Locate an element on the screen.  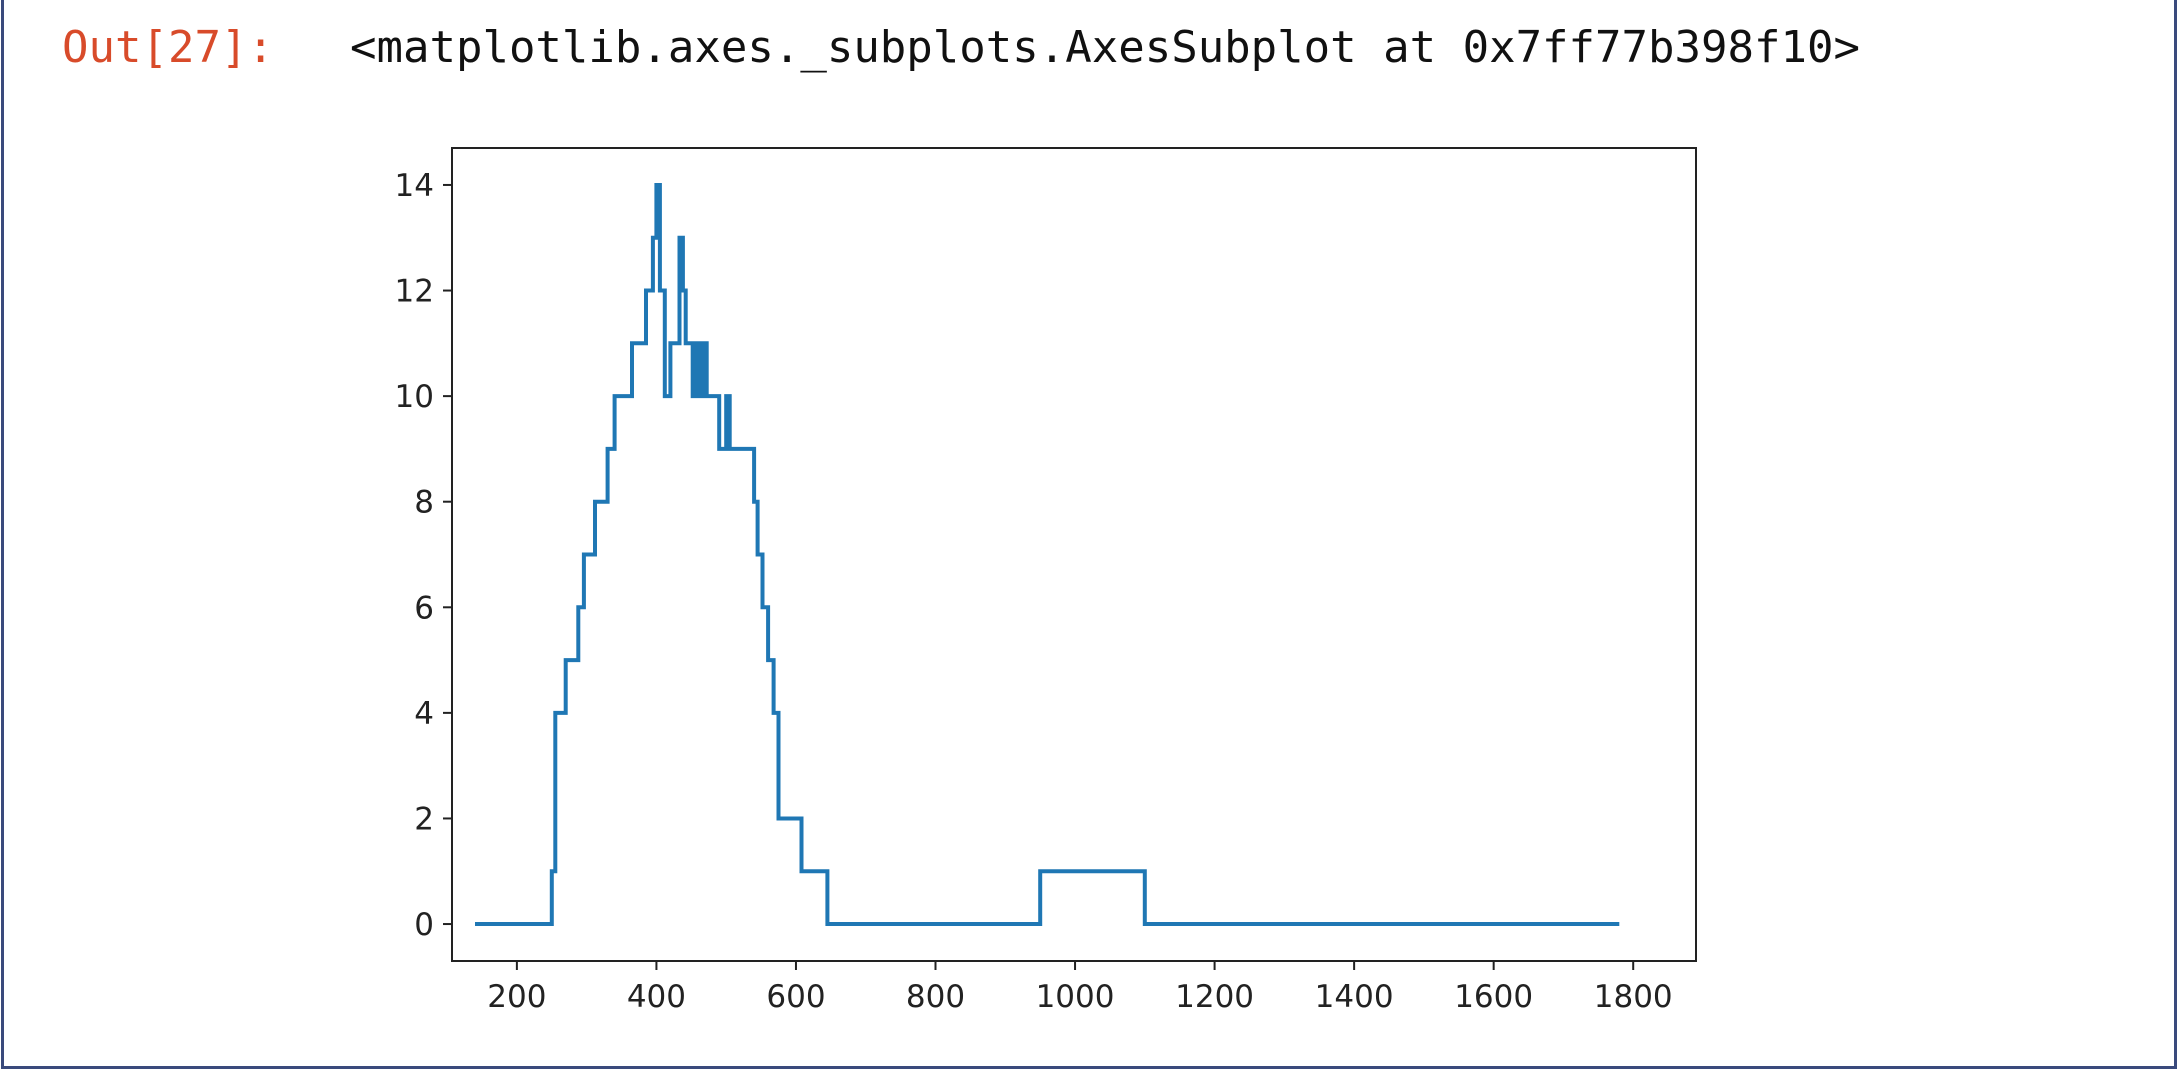
y-tick-label: 12 is located at coordinates (414, 292).